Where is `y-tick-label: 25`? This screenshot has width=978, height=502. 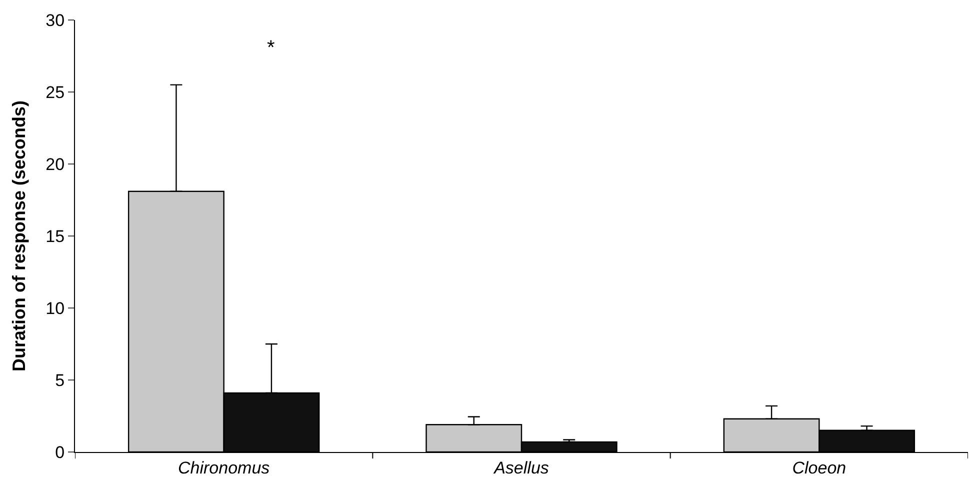
y-tick-label: 25 is located at coordinates (55, 92).